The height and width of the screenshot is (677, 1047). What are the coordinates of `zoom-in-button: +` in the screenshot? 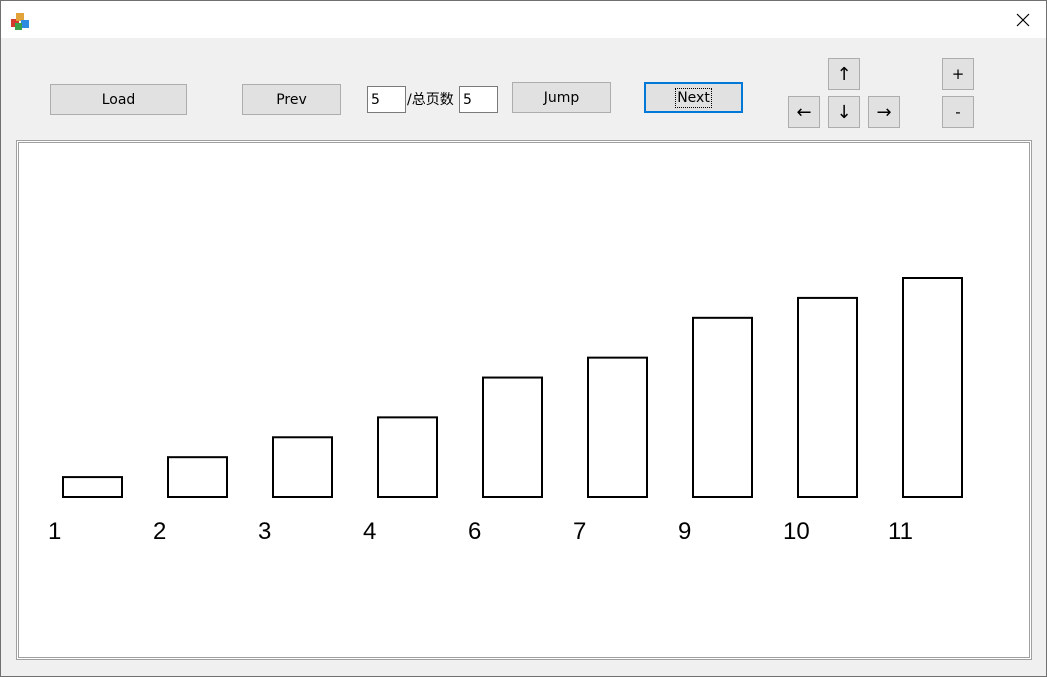 It's located at (958, 74).